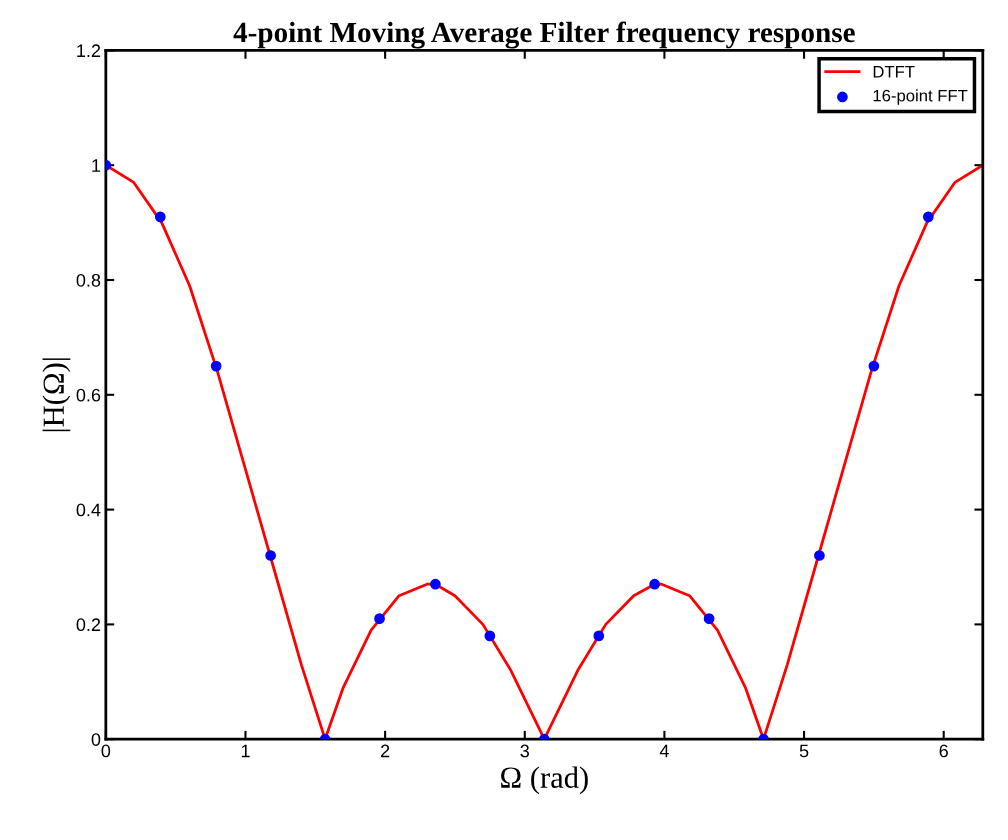 This screenshot has width=1008, height=840. Describe the element at coordinates (544, 35) in the screenshot. I see `chart-title: 4-point Moving Average Filter frequency response` at that location.